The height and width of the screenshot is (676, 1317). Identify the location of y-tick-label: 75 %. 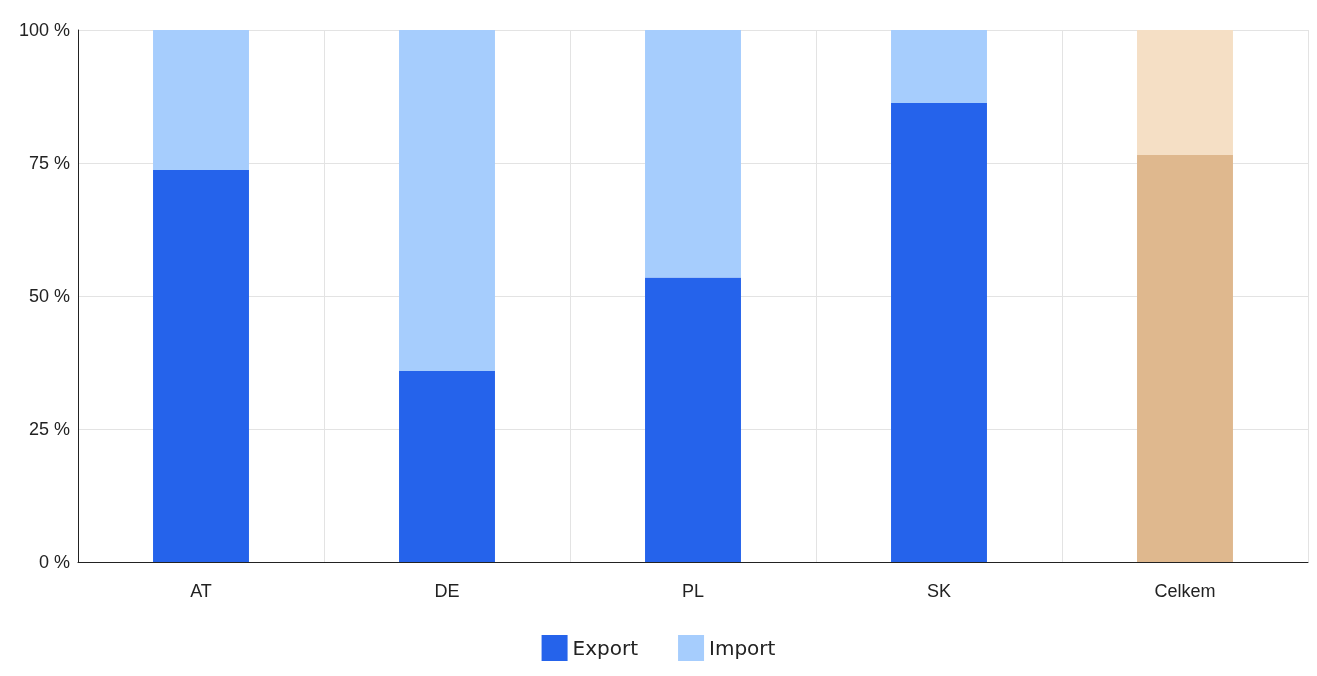
(49, 163).